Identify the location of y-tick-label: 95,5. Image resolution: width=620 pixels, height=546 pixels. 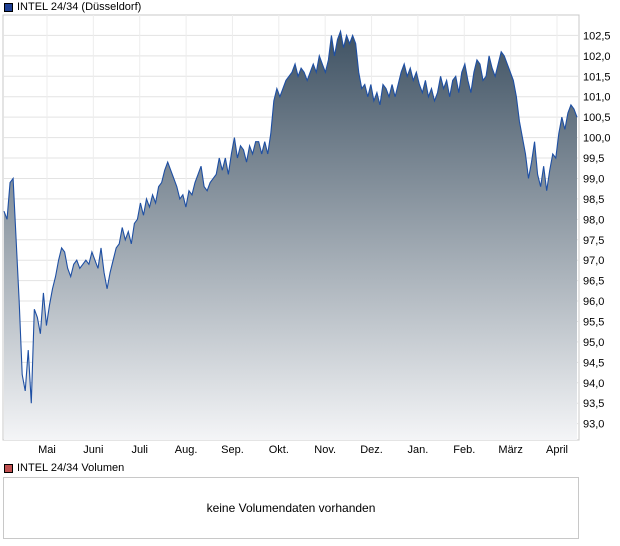
(593, 322).